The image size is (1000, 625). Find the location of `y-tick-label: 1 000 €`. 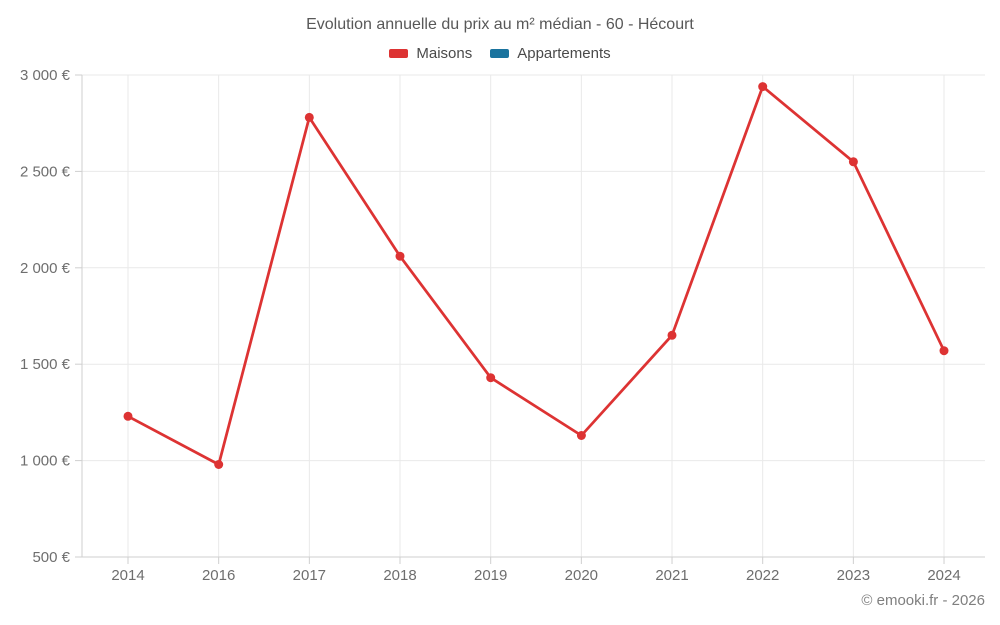

y-tick-label: 1 000 € is located at coordinates (45, 461).